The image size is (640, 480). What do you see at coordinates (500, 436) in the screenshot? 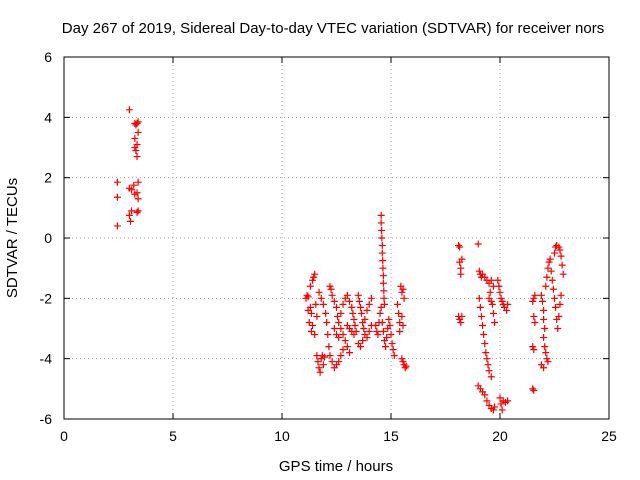
I see `x-tick-label: 20` at bounding box center [500, 436].